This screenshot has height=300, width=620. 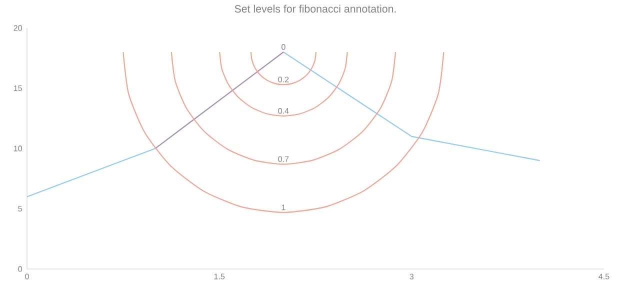 What do you see at coordinates (20, 269) in the screenshot?
I see `y-tick-label: 0` at bounding box center [20, 269].